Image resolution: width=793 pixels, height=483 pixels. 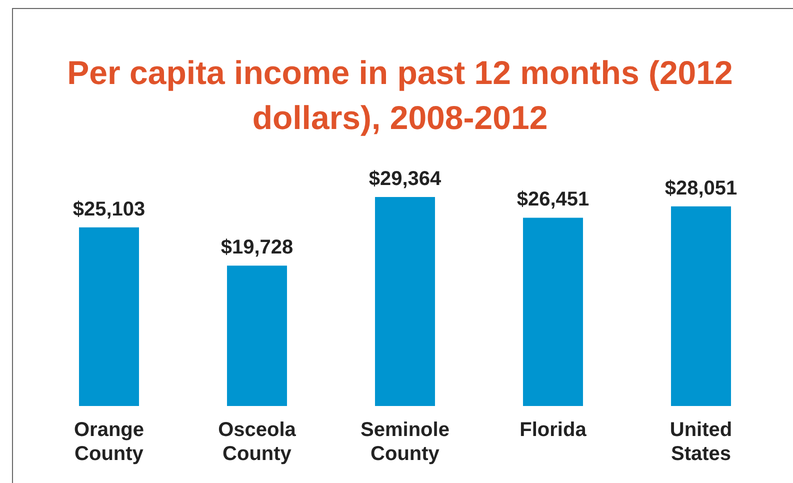 What do you see at coordinates (405, 179) in the screenshot?
I see `data-label: $29,364` at bounding box center [405, 179].